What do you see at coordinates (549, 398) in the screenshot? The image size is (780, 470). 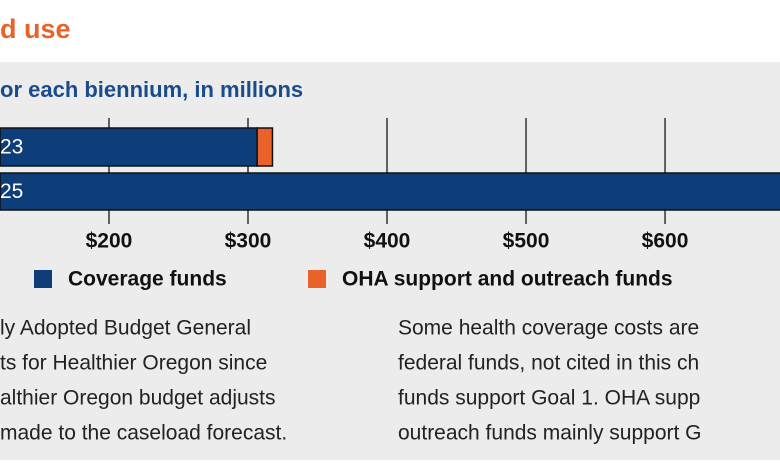 I see `note-line: funds support Goal 1. OHA supp` at bounding box center [549, 398].